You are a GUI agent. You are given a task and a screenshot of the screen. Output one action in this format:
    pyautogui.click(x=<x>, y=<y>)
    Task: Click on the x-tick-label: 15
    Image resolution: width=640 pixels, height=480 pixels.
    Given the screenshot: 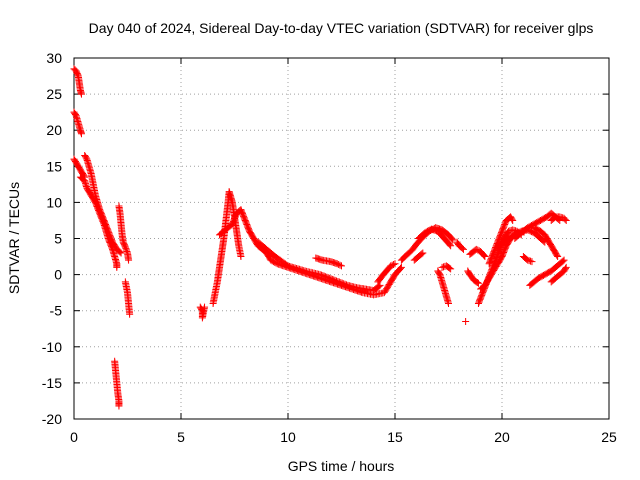 What is the action you would take?
    pyautogui.click(x=395, y=437)
    